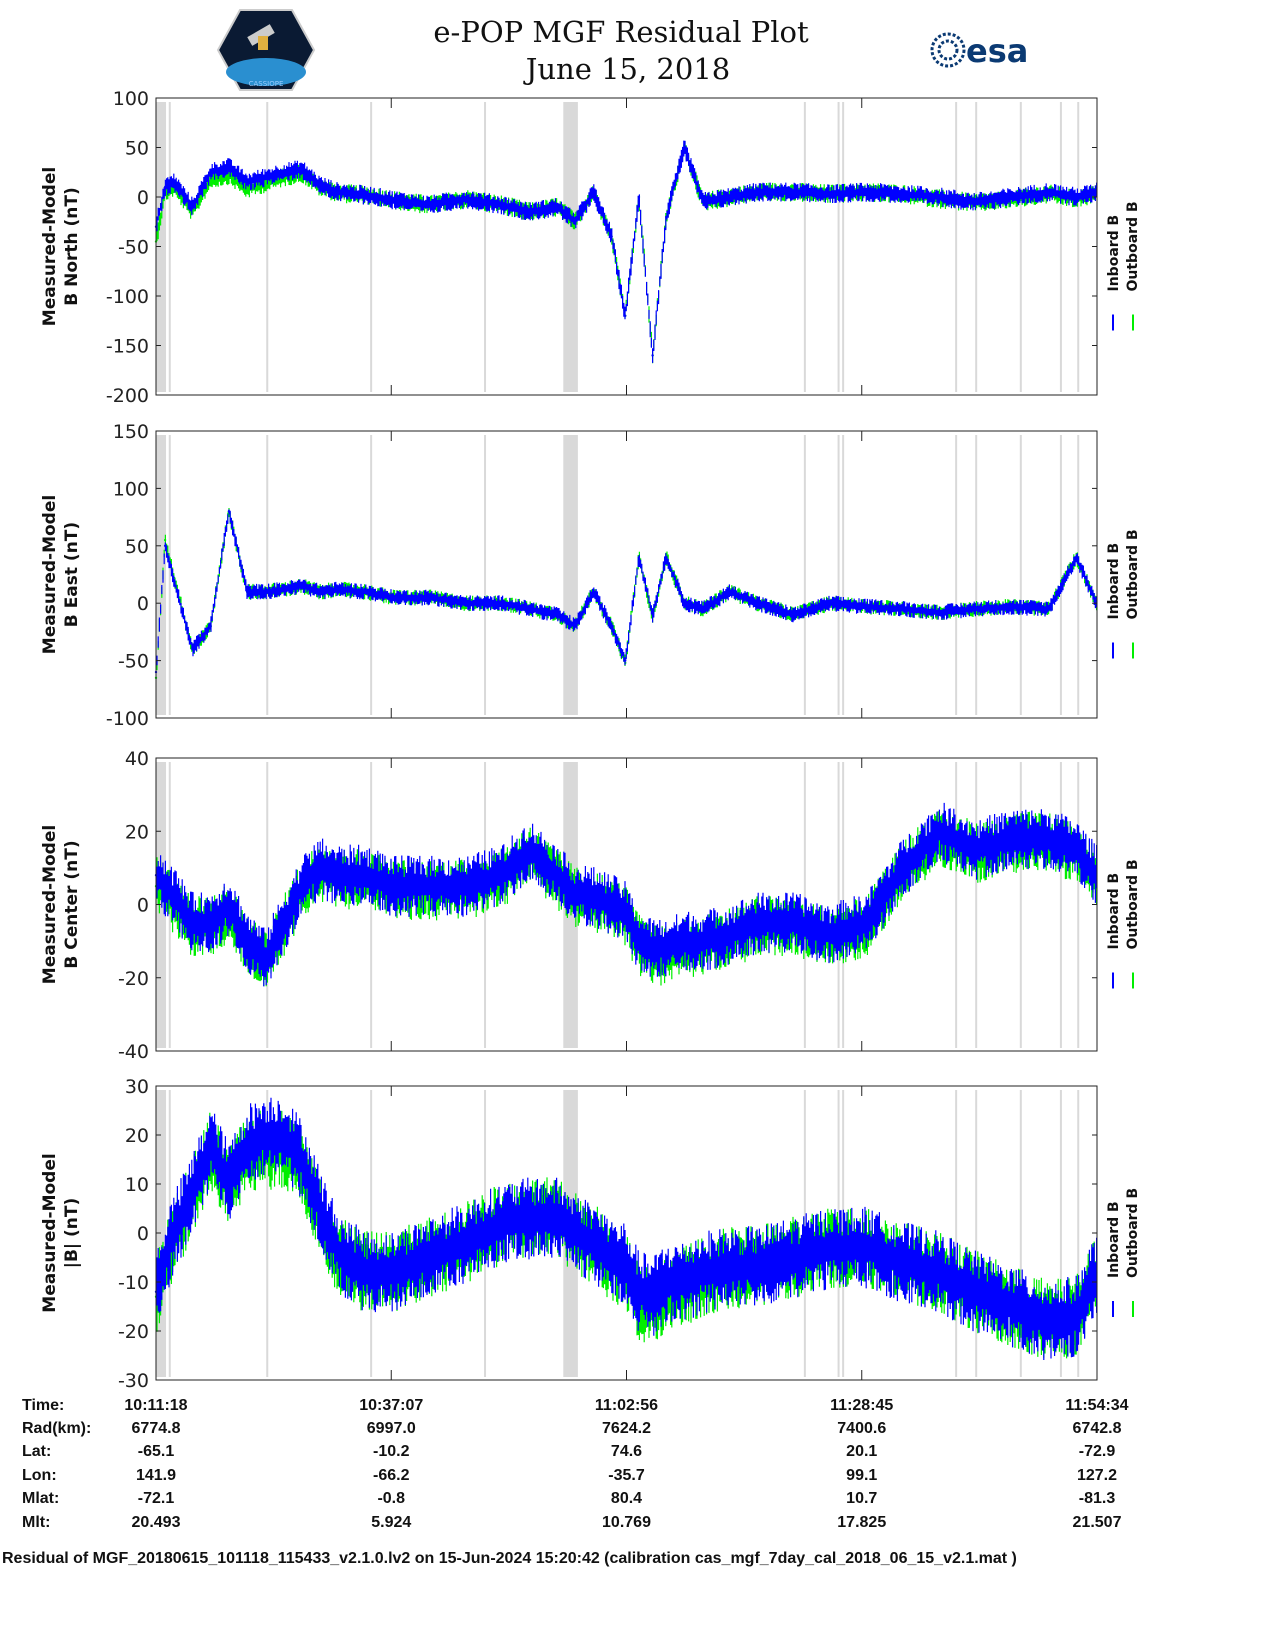 The width and height of the screenshot is (1275, 1650). I want to click on y-tick-label: 150, so click(131, 432).